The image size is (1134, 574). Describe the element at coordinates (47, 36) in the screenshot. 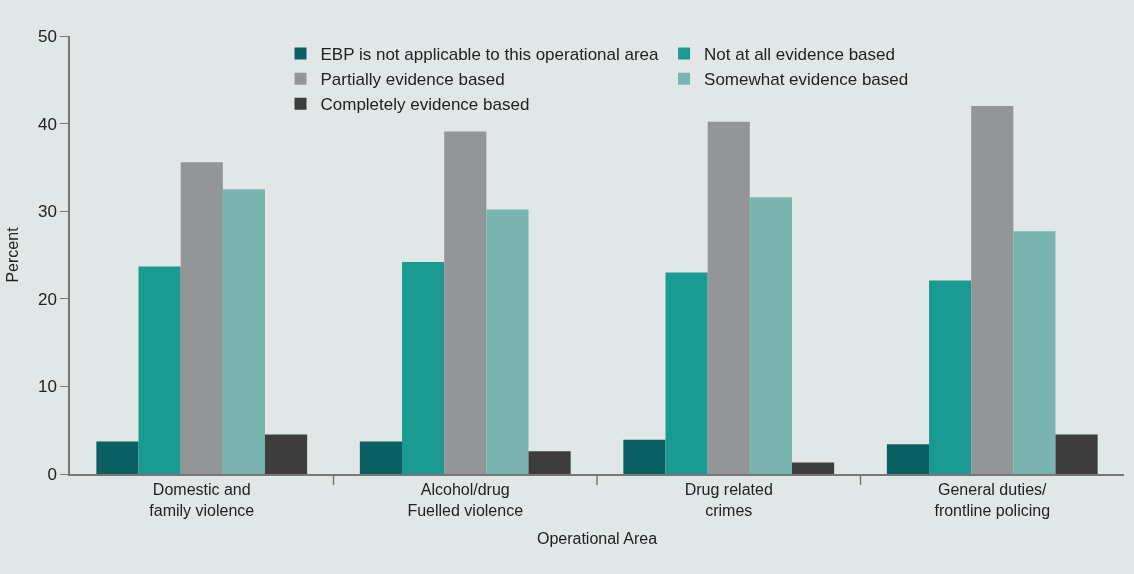

I see `y-tick-label: 50` at that location.